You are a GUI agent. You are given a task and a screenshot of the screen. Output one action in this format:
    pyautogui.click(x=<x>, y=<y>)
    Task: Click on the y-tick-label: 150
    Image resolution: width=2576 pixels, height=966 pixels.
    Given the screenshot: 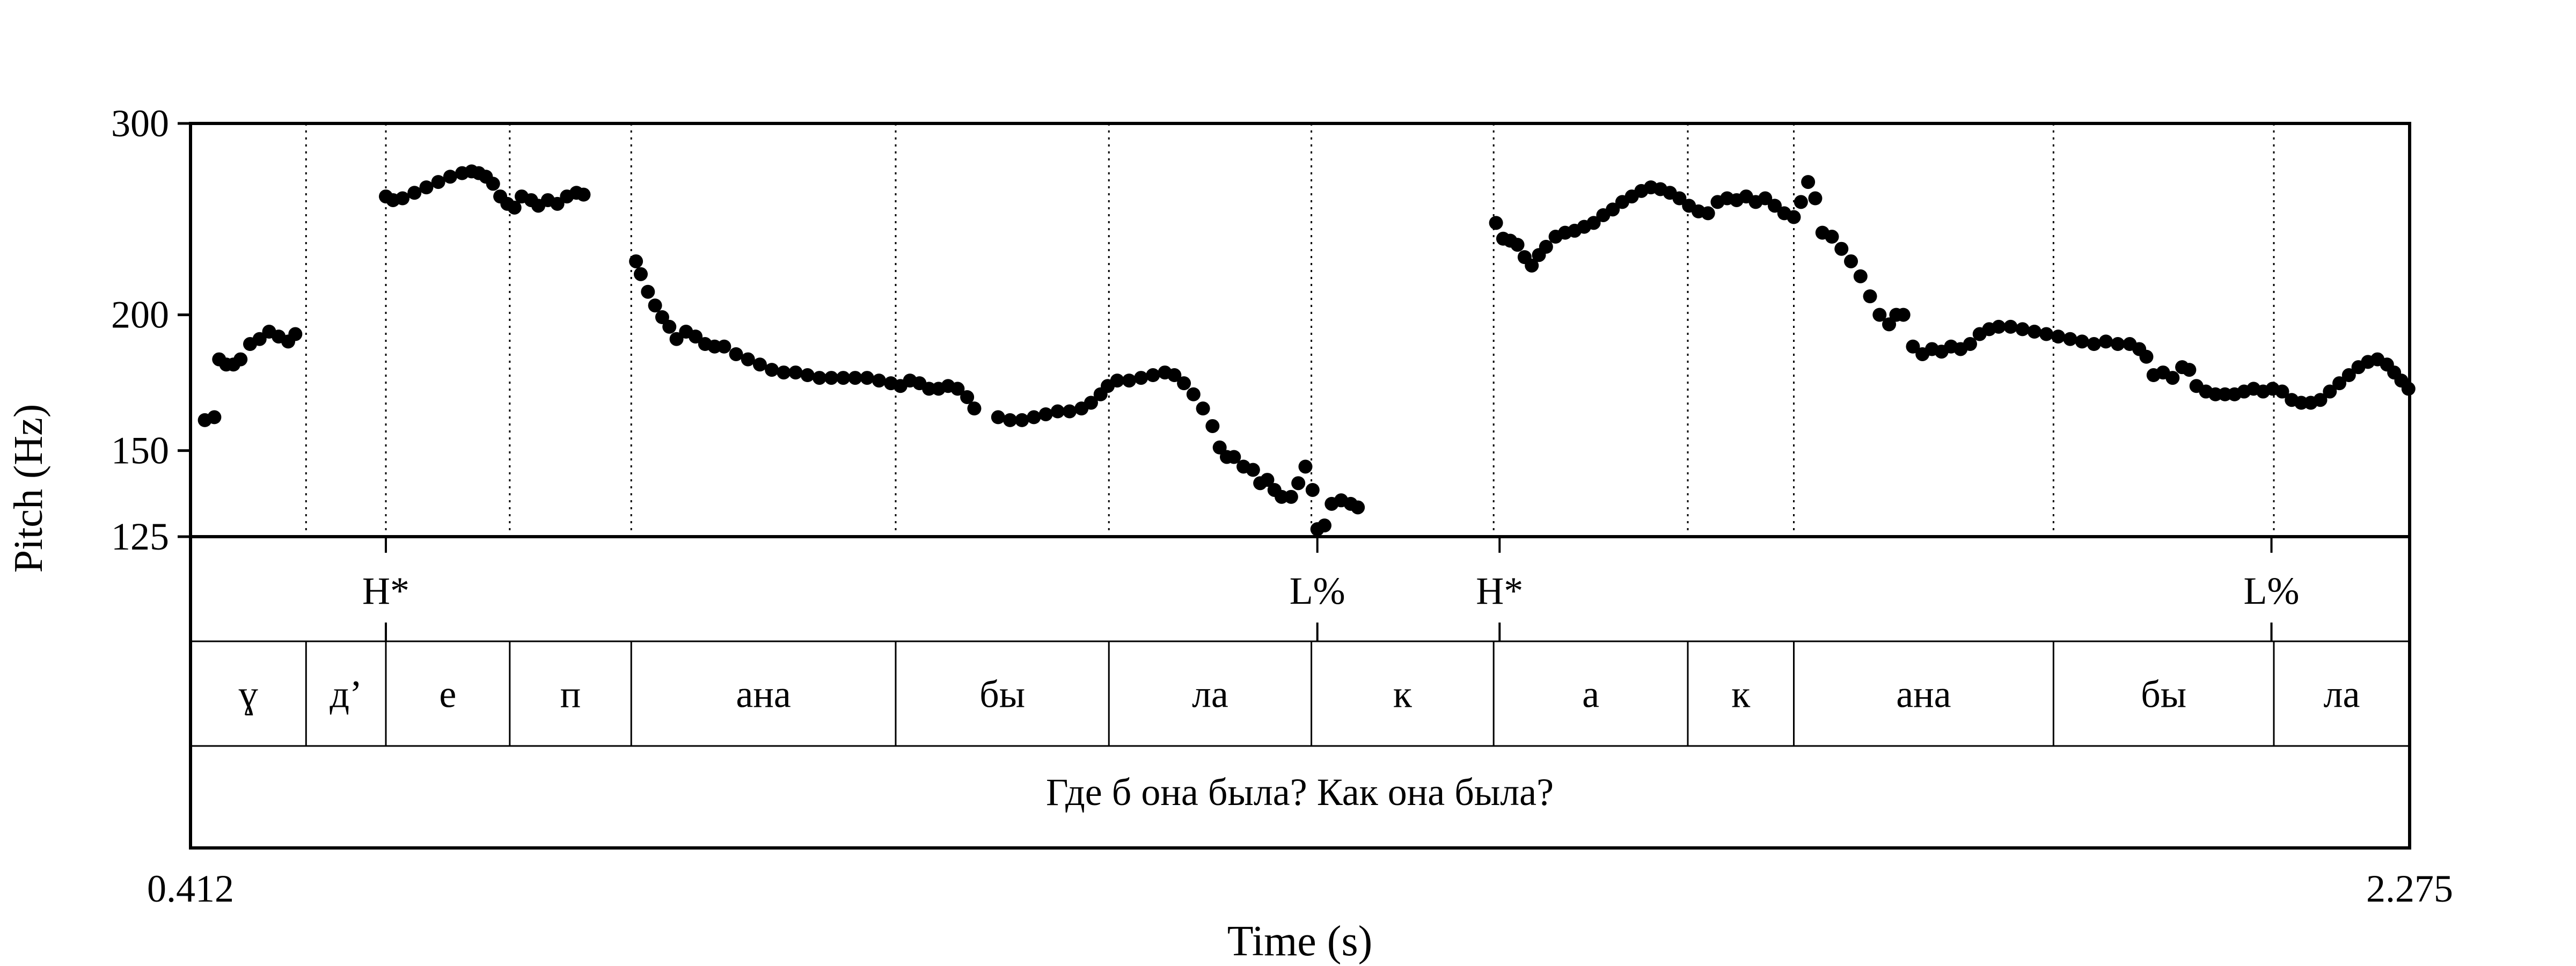 What is the action you would take?
    pyautogui.click(x=140, y=450)
    